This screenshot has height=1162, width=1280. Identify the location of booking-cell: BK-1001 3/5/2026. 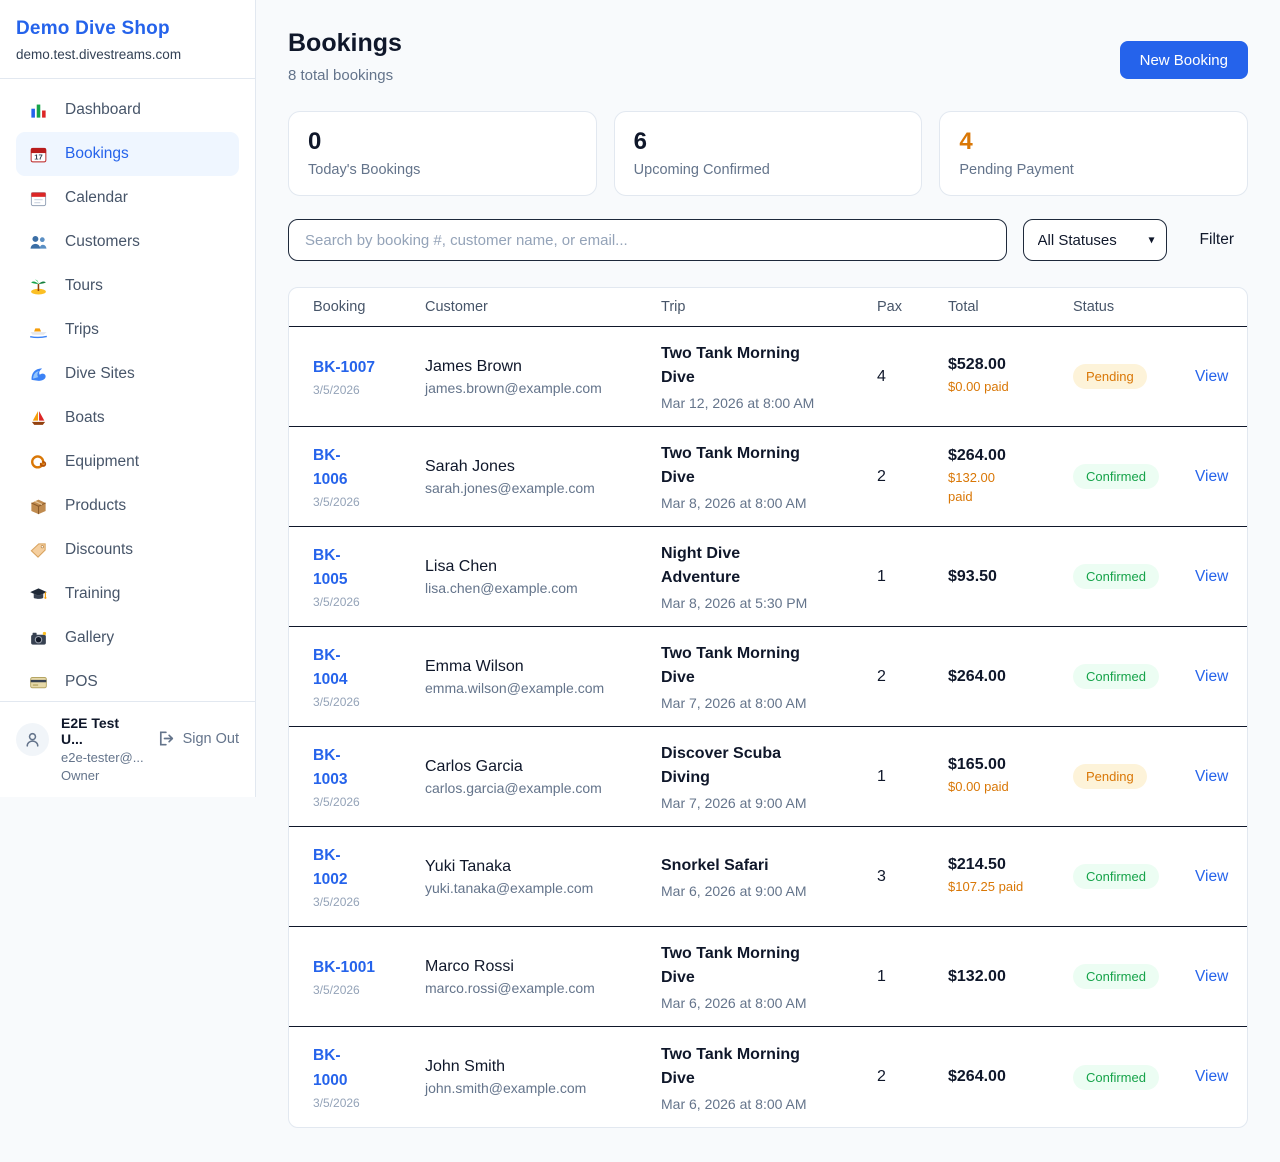
(369, 976).